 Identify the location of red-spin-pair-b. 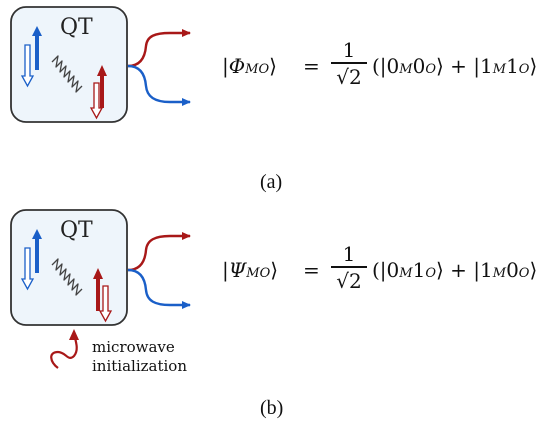
(103, 295).